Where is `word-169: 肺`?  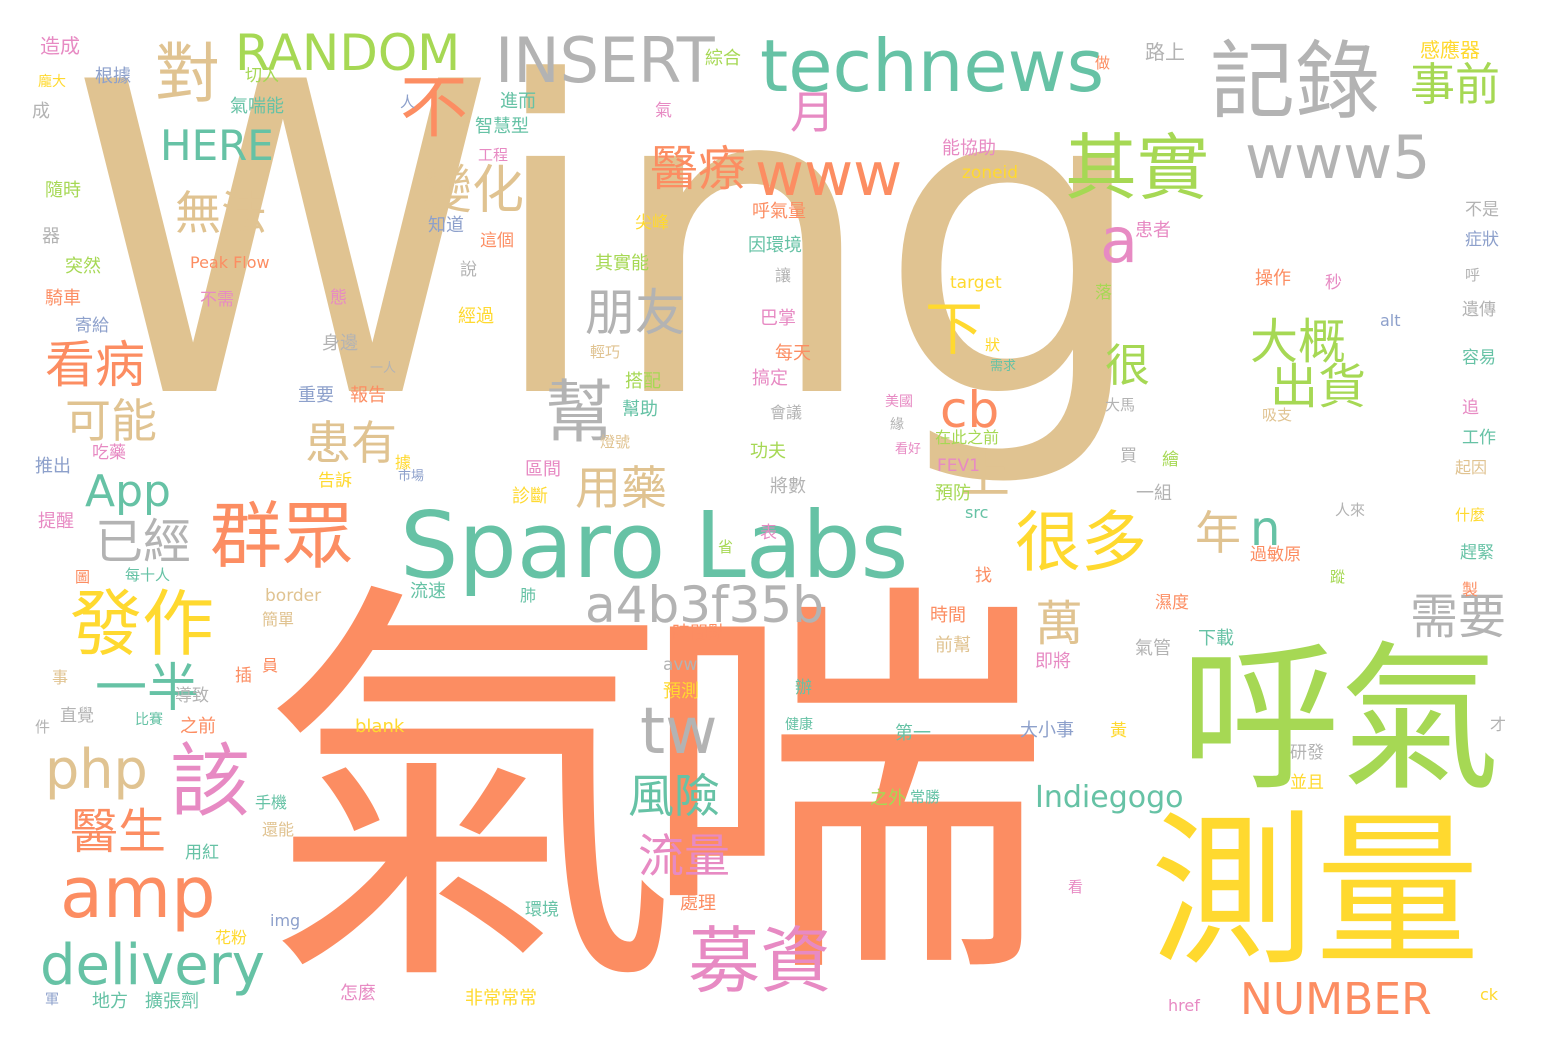 word-169: 肺 is located at coordinates (528, 595).